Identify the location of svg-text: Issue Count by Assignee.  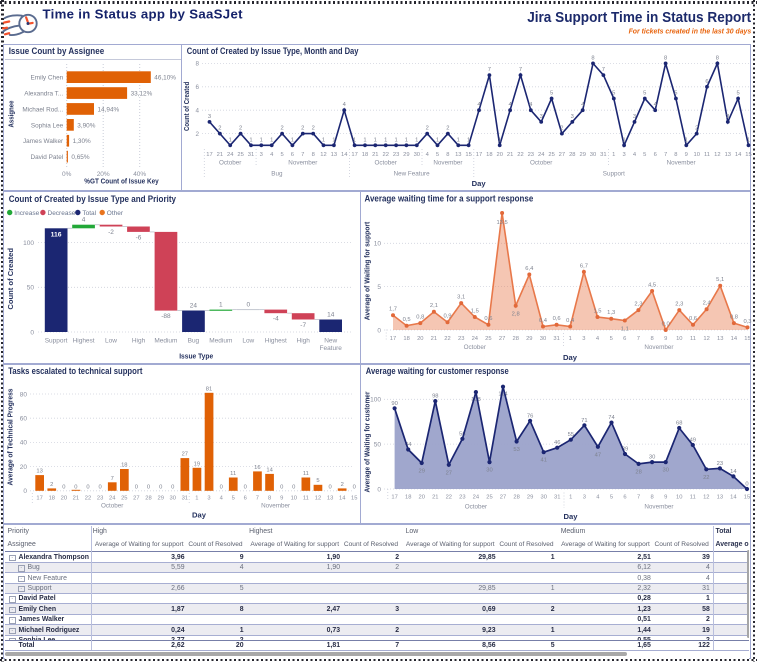
(57, 51).